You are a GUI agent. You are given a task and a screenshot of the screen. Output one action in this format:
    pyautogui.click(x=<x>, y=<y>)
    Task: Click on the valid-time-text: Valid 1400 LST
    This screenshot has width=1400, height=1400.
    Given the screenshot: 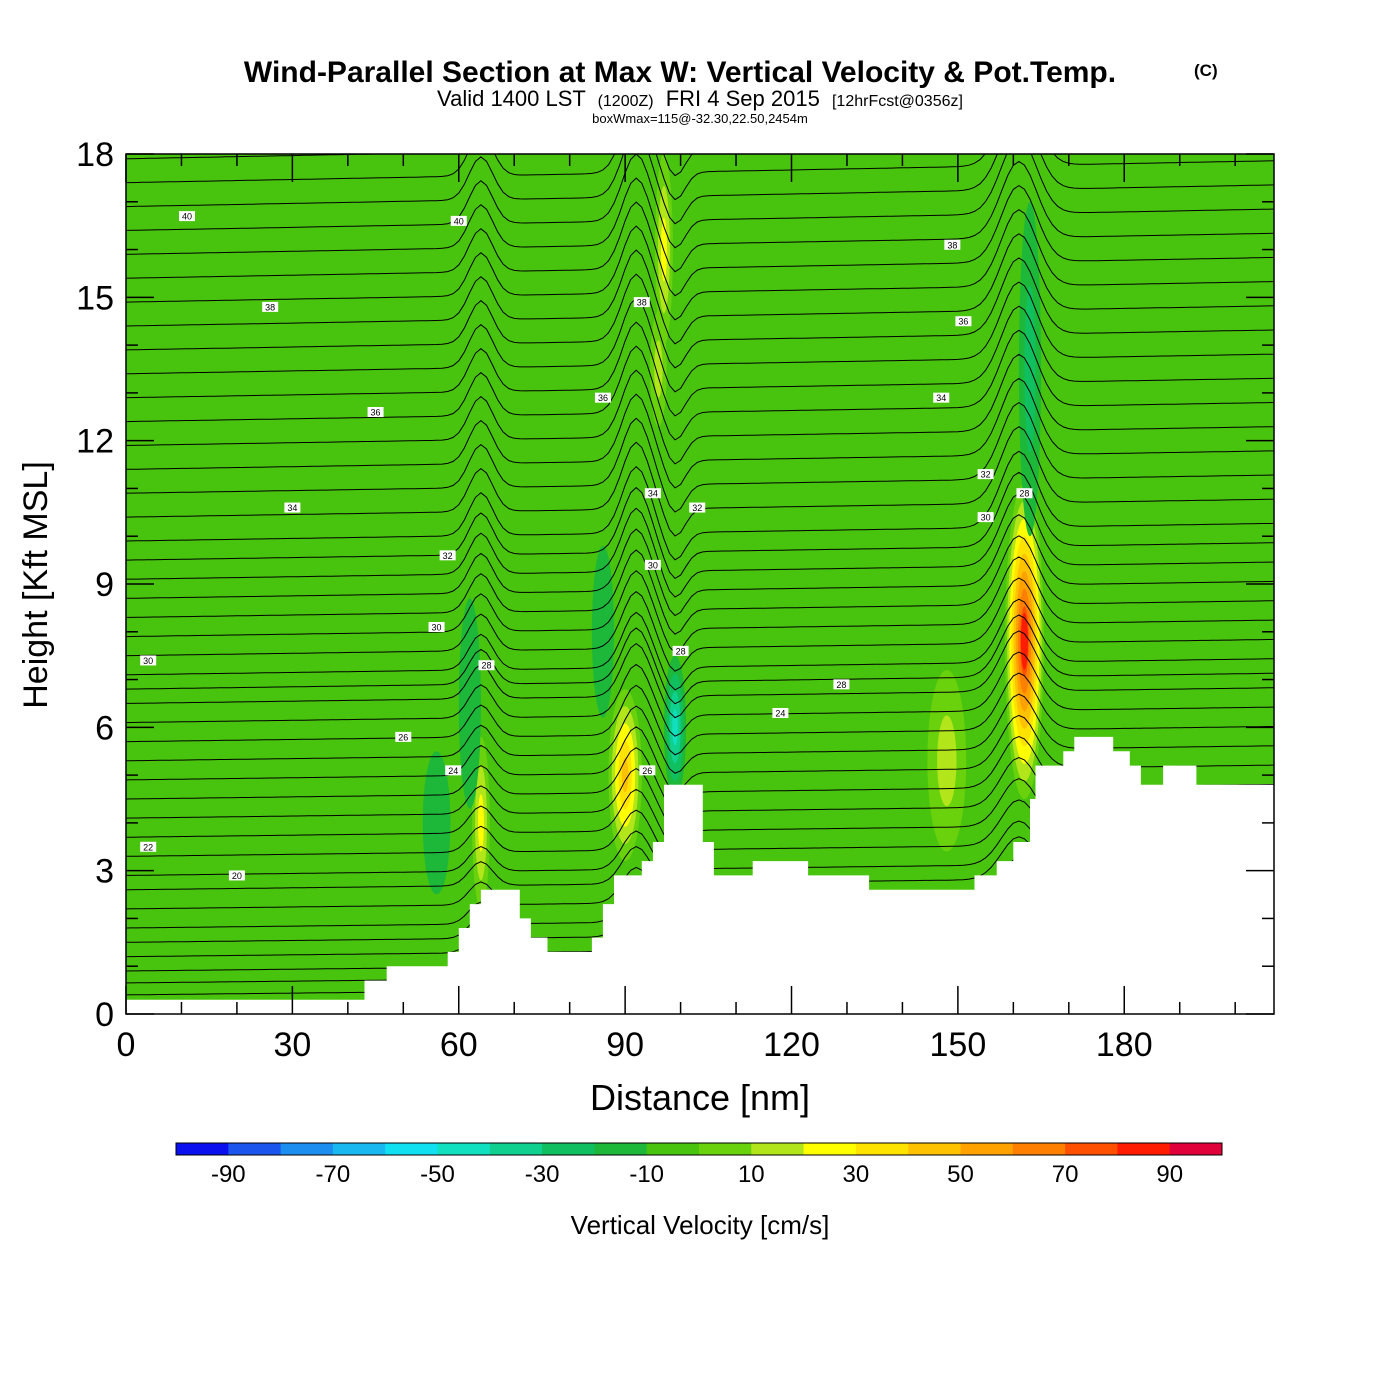 What is the action you would take?
    pyautogui.click(x=511, y=98)
    